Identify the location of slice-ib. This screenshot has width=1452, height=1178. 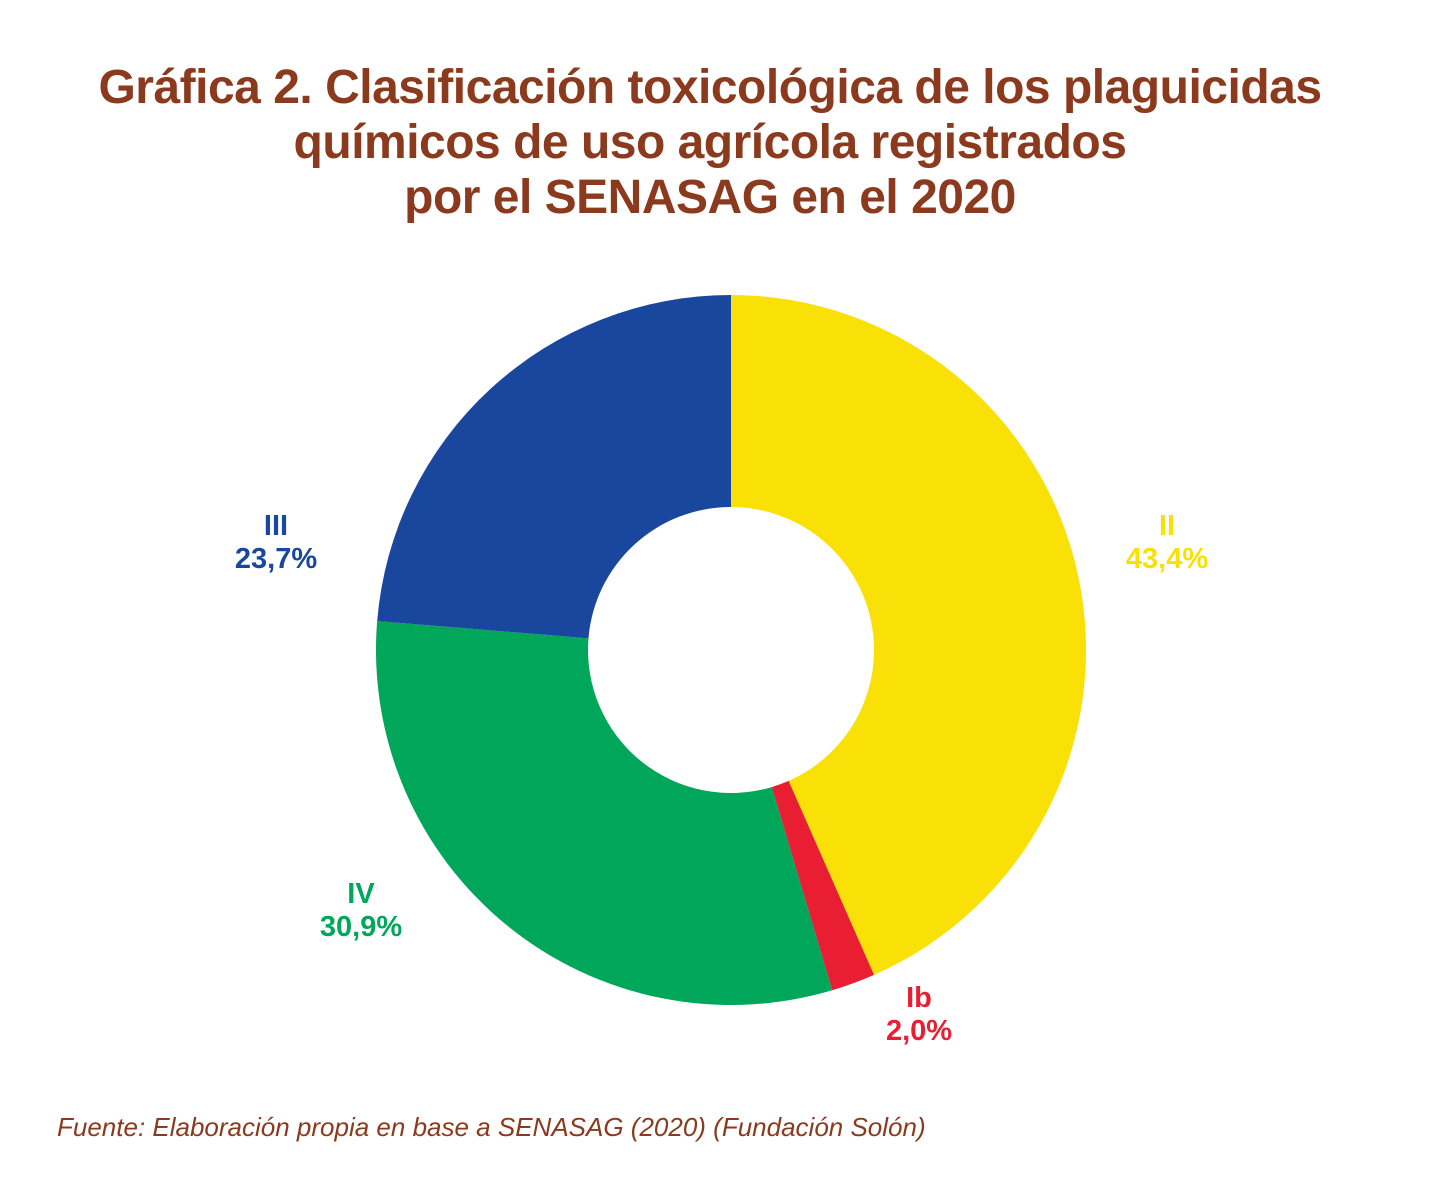
(823, 885).